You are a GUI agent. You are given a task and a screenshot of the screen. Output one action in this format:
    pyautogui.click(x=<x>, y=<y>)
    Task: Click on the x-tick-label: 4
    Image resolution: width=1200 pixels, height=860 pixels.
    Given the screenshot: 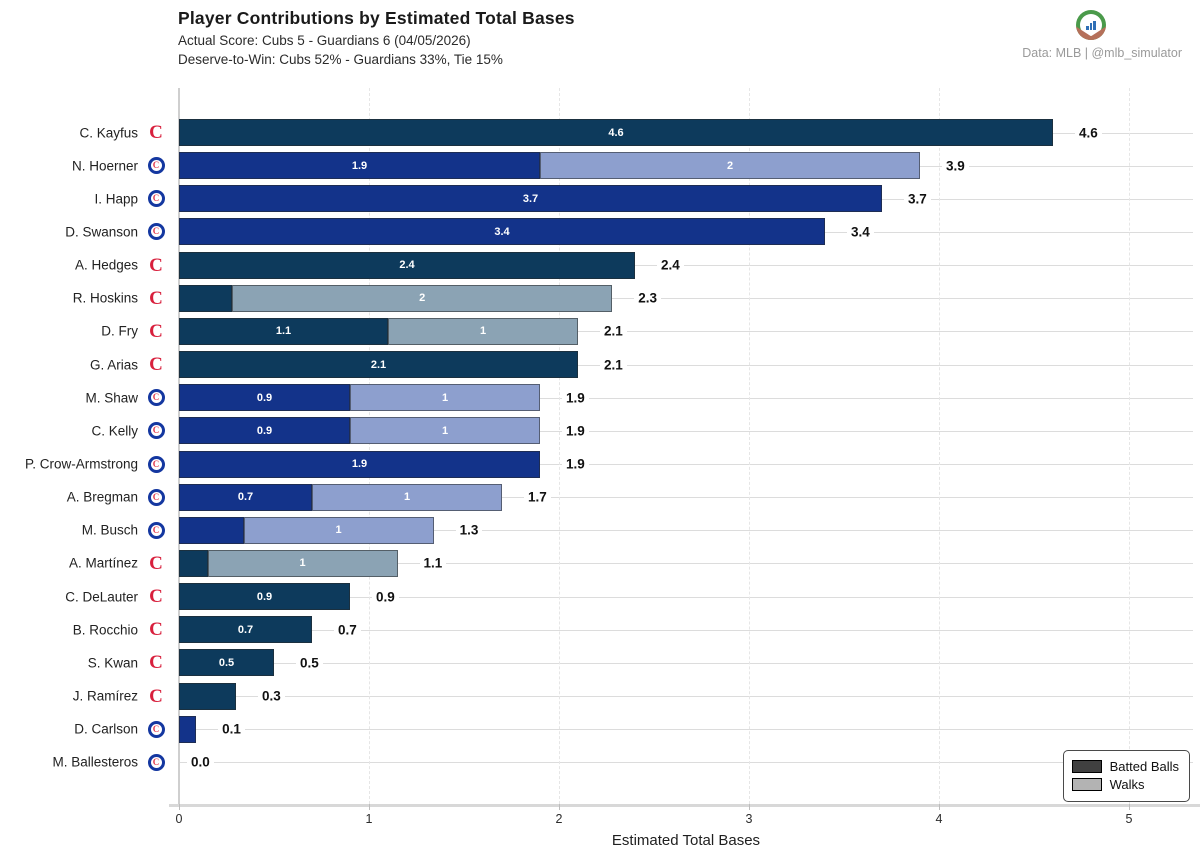 What is the action you would take?
    pyautogui.click(x=939, y=819)
    